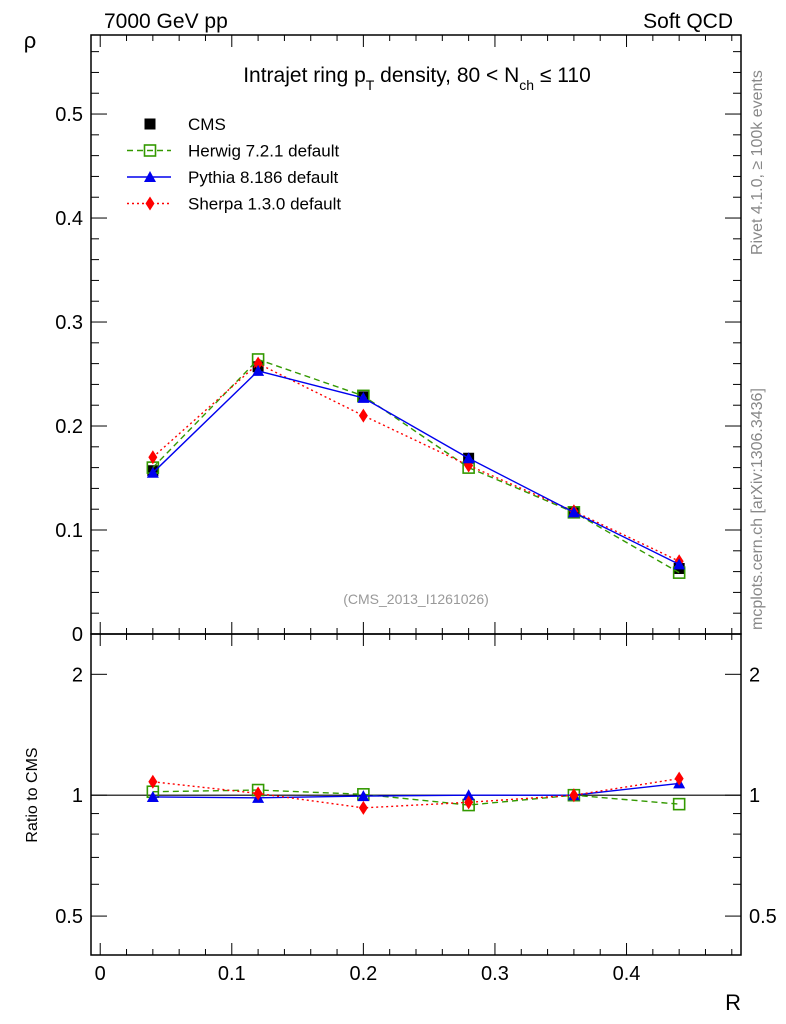  I want to click on ratio-series-sherpa, so click(416, 793).